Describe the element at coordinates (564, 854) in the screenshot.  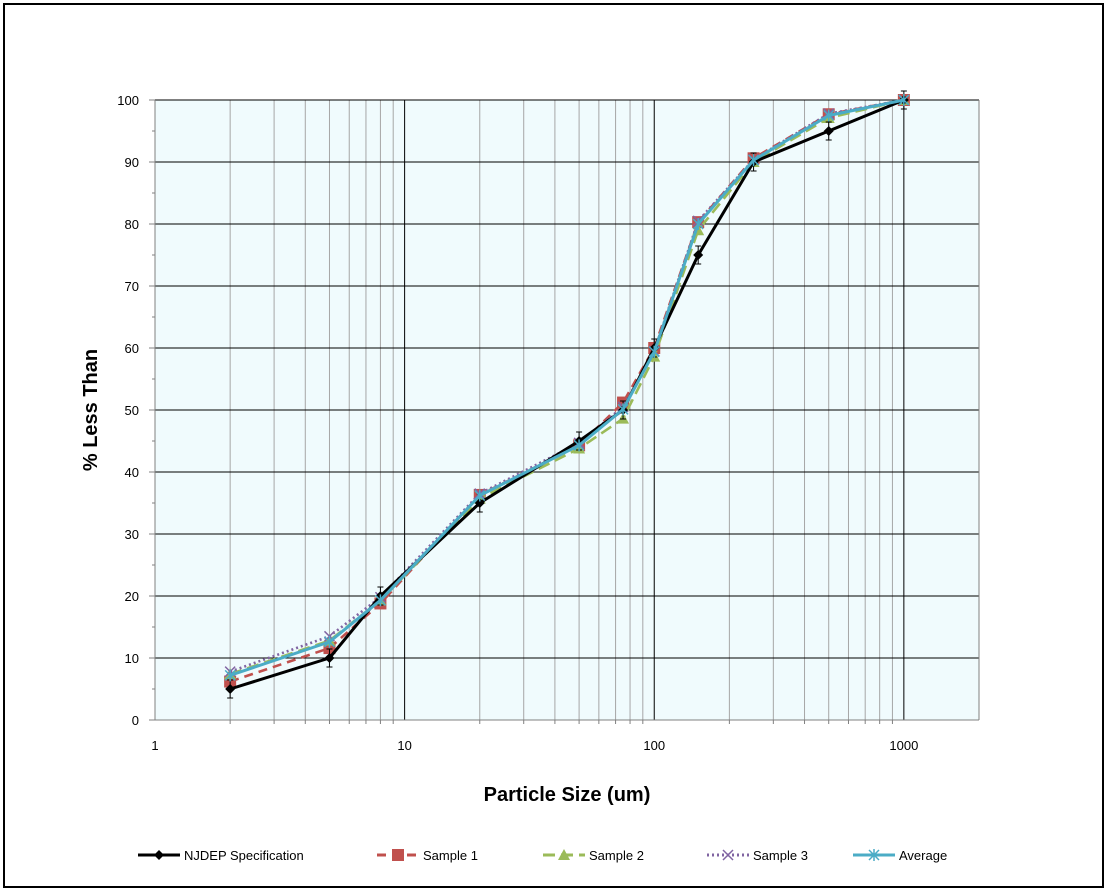
I see `triangle-marker` at that location.